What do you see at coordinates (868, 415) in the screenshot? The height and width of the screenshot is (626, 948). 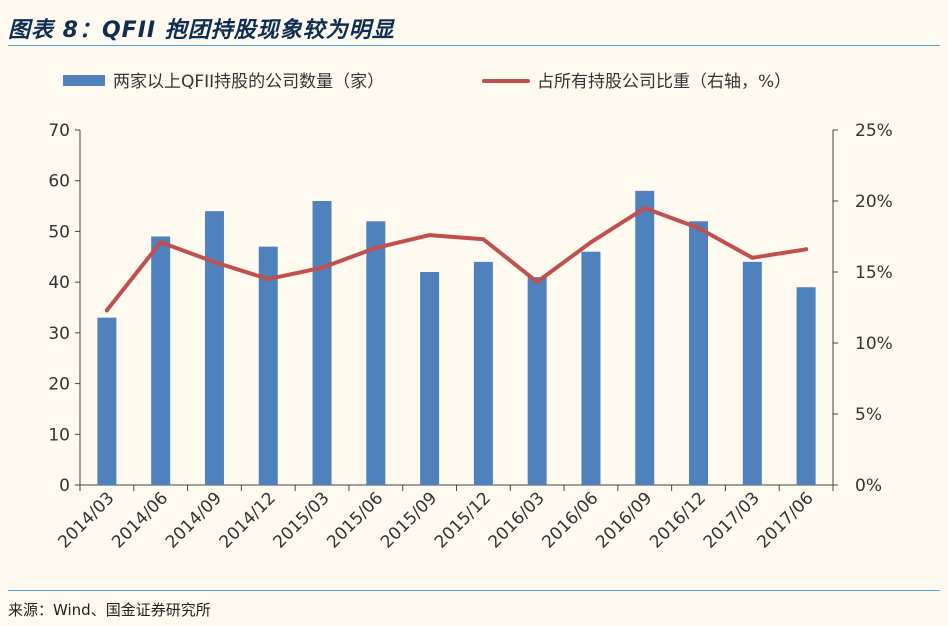 I see `y-right-tick-label: 5%` at bounding box center [868, 415].